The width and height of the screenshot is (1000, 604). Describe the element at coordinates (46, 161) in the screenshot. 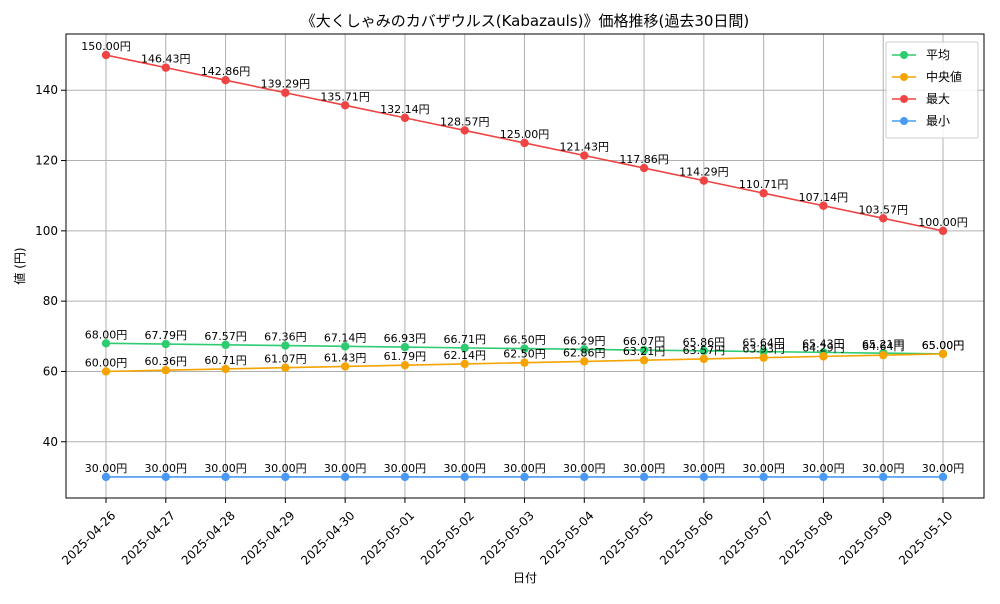

I see `y-tick-label: 120` at that location.